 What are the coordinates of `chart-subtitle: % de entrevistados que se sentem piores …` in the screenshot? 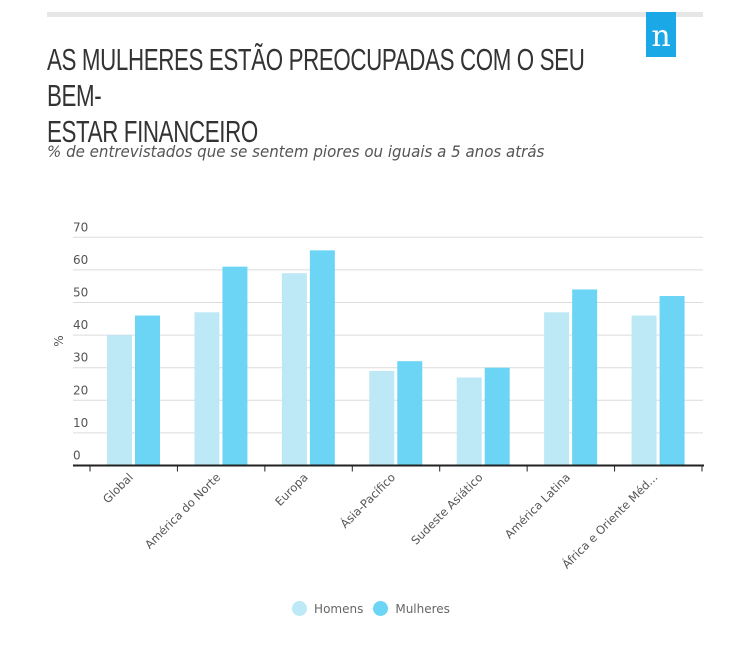 It's located at (296, 151).